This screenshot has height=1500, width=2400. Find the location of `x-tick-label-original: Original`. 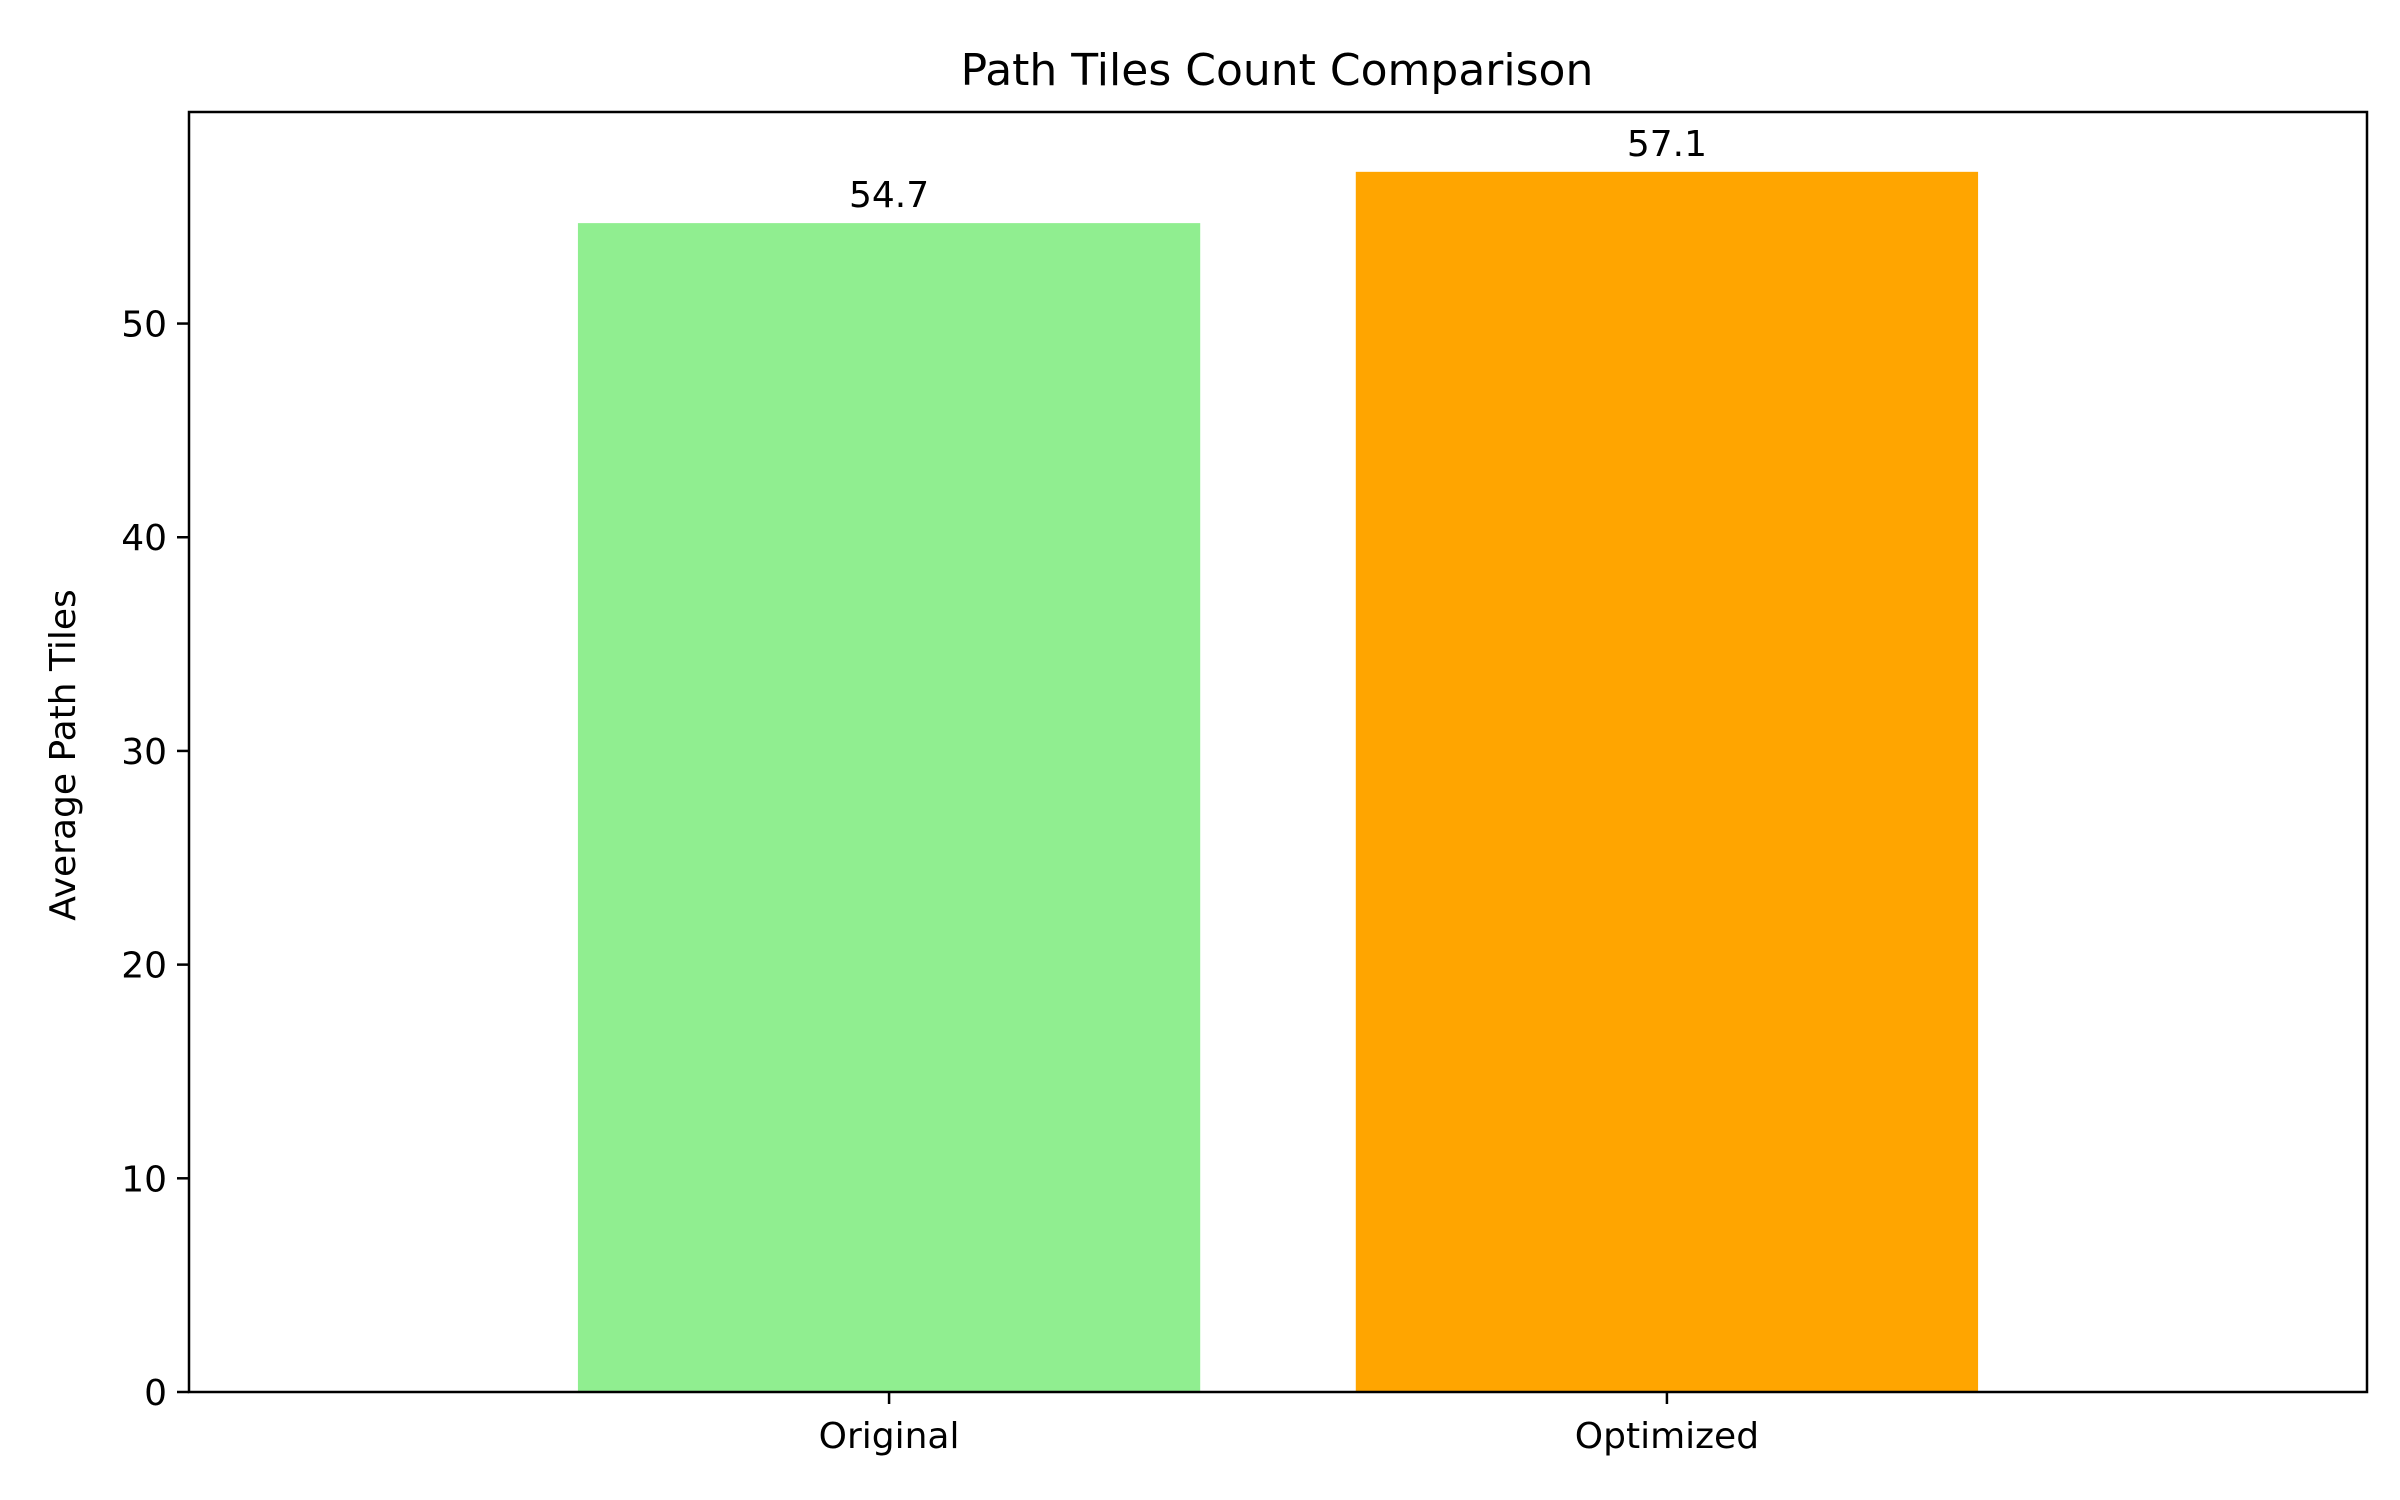

x-tick-label-original: Original is located at coordinates (889, 1436).